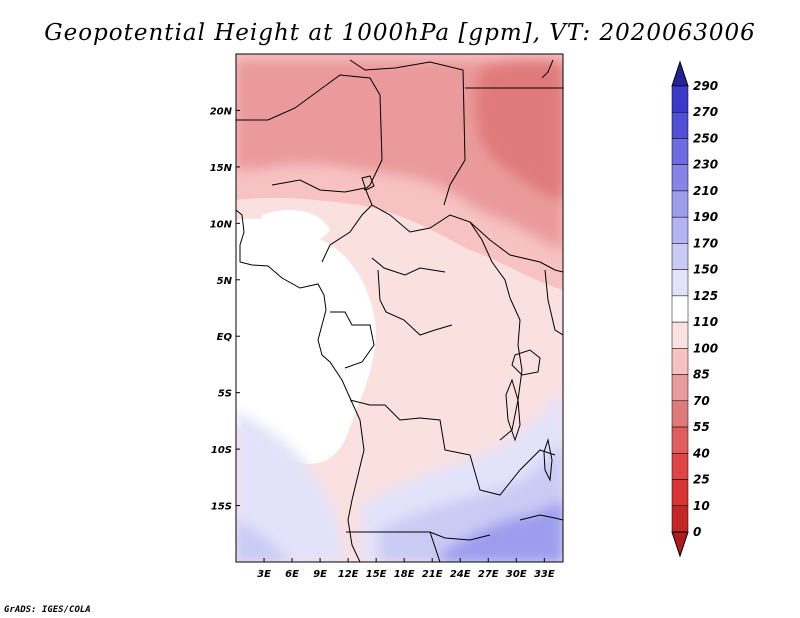 Image resolution: width=800 pixels, height=618 pixels. I want to click on border-sahara-north, so click(309, 132).